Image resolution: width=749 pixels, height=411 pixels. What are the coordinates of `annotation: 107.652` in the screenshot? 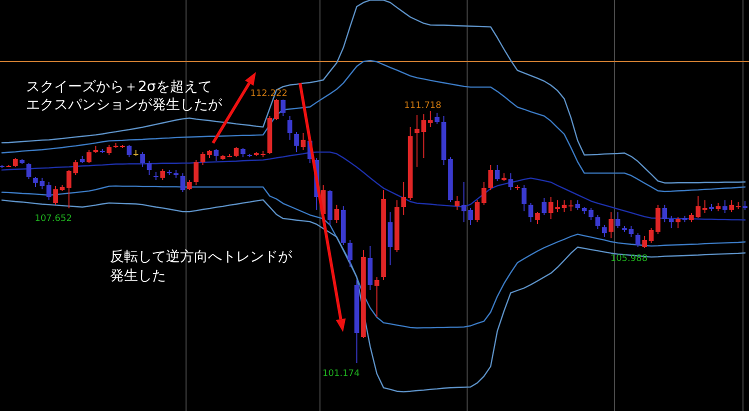 It's located at (53, 219).